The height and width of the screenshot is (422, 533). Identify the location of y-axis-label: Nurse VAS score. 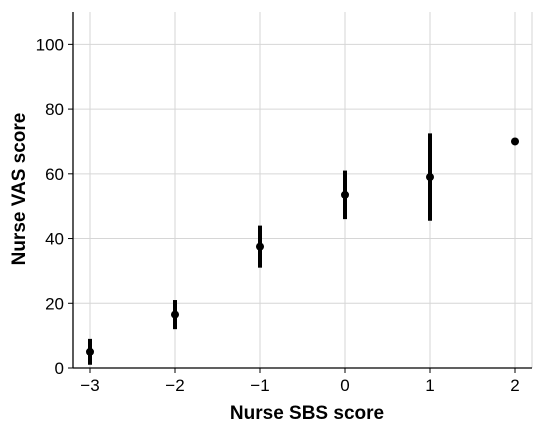
(19, 189).